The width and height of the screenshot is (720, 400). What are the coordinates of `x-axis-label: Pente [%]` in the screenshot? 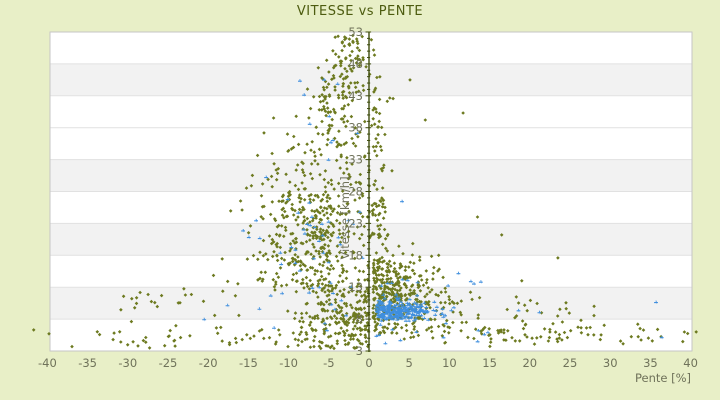 It's located at (662, 378).